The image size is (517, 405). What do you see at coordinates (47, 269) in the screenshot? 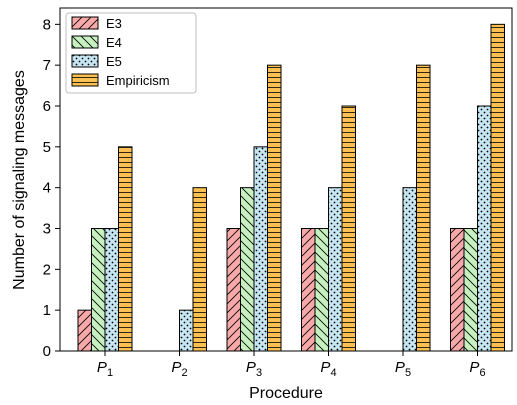
I see `y-tick-label: 2` at bounding box center [47, 269].